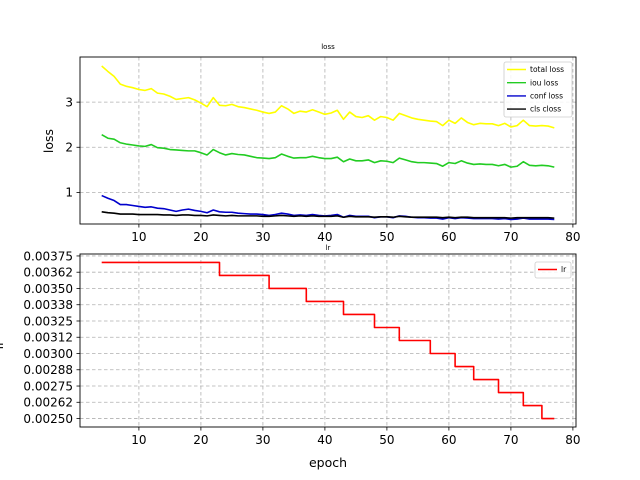 The width and height of the screenshot is (640, 480). What do you see at coordinates (48, 289) in the screenshot?
I see `y-tick-label: 0.00350` at bounding box center [48, 289].